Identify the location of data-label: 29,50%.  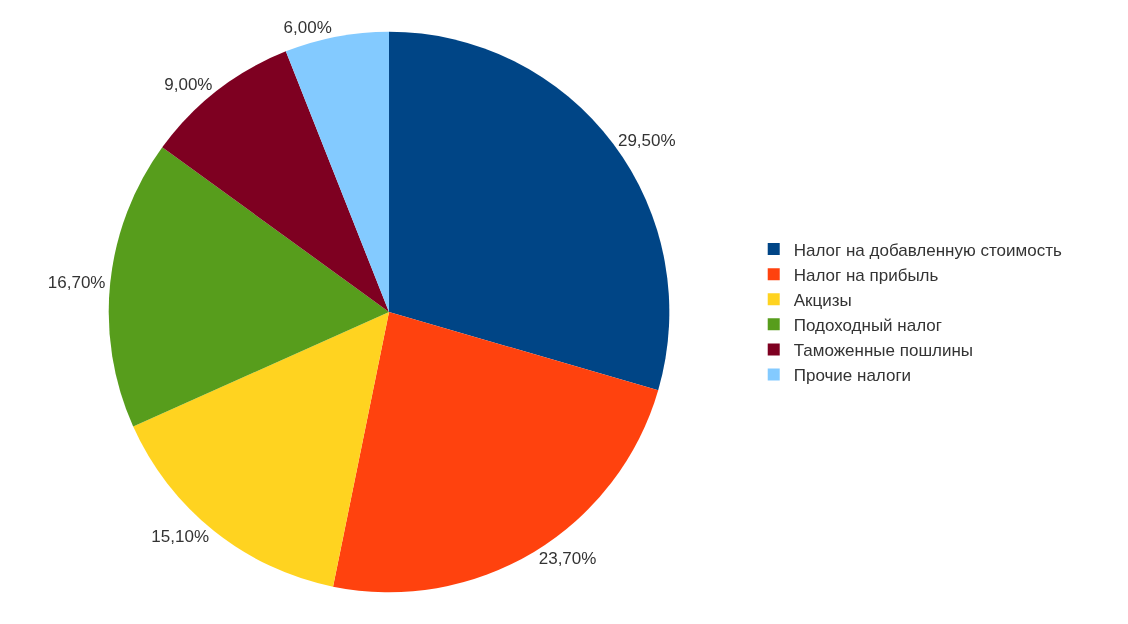
(646, 140).